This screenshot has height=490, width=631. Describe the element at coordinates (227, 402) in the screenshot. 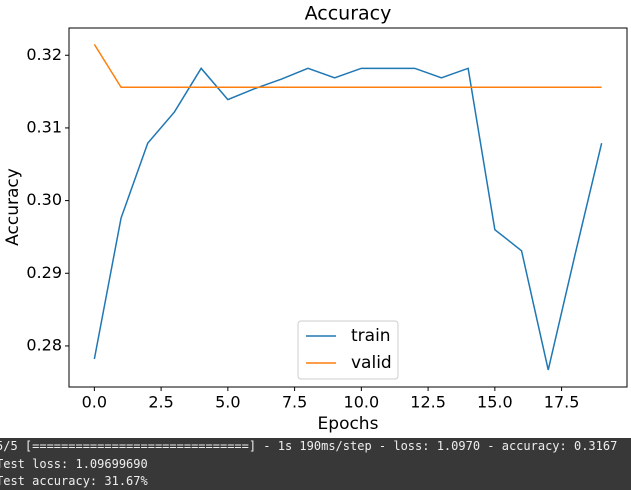

I see `x-tick-label: 5.0` at that location.